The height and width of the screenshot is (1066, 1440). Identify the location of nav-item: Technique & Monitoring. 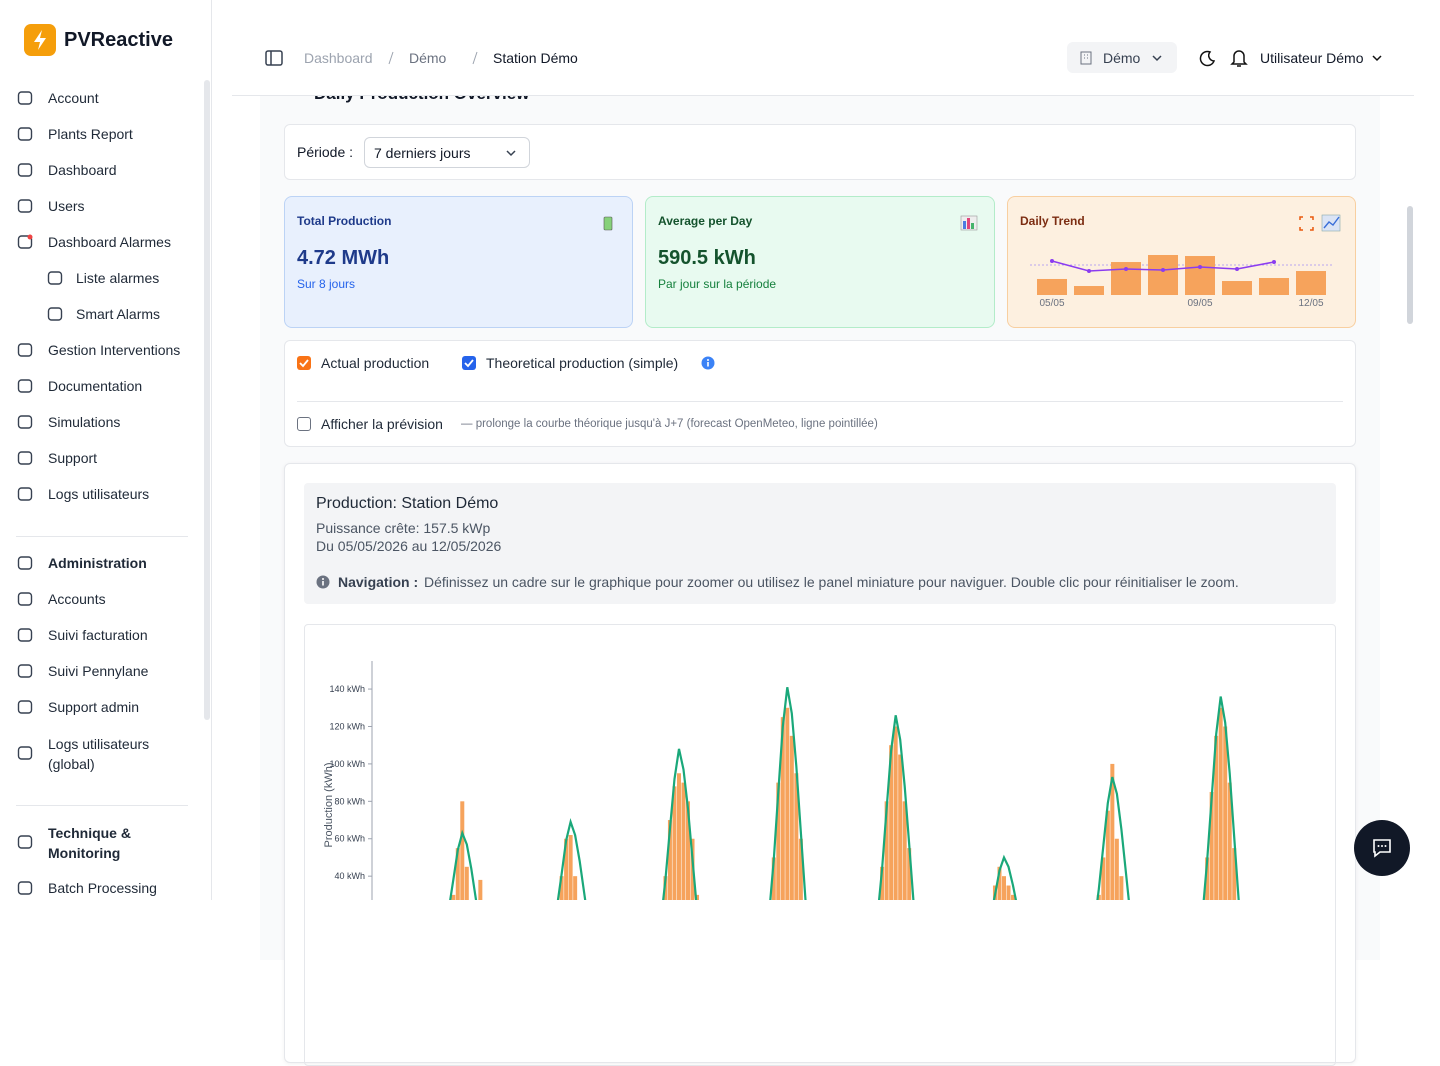
(100, 843).